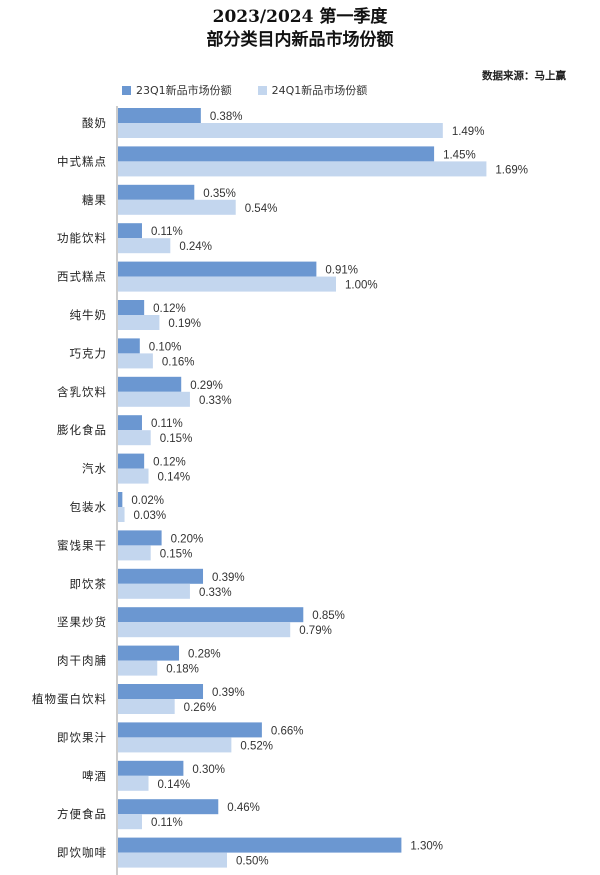  I want to click on data-label: 0.16%, so click(178, 362).